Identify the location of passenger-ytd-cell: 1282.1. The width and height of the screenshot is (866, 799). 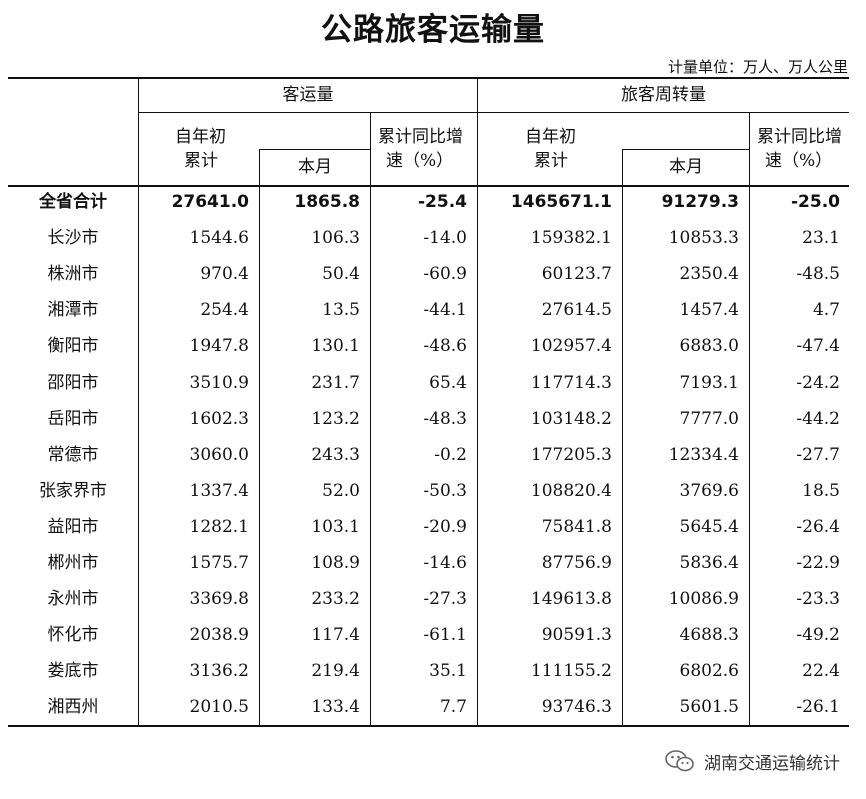
(219, 526).